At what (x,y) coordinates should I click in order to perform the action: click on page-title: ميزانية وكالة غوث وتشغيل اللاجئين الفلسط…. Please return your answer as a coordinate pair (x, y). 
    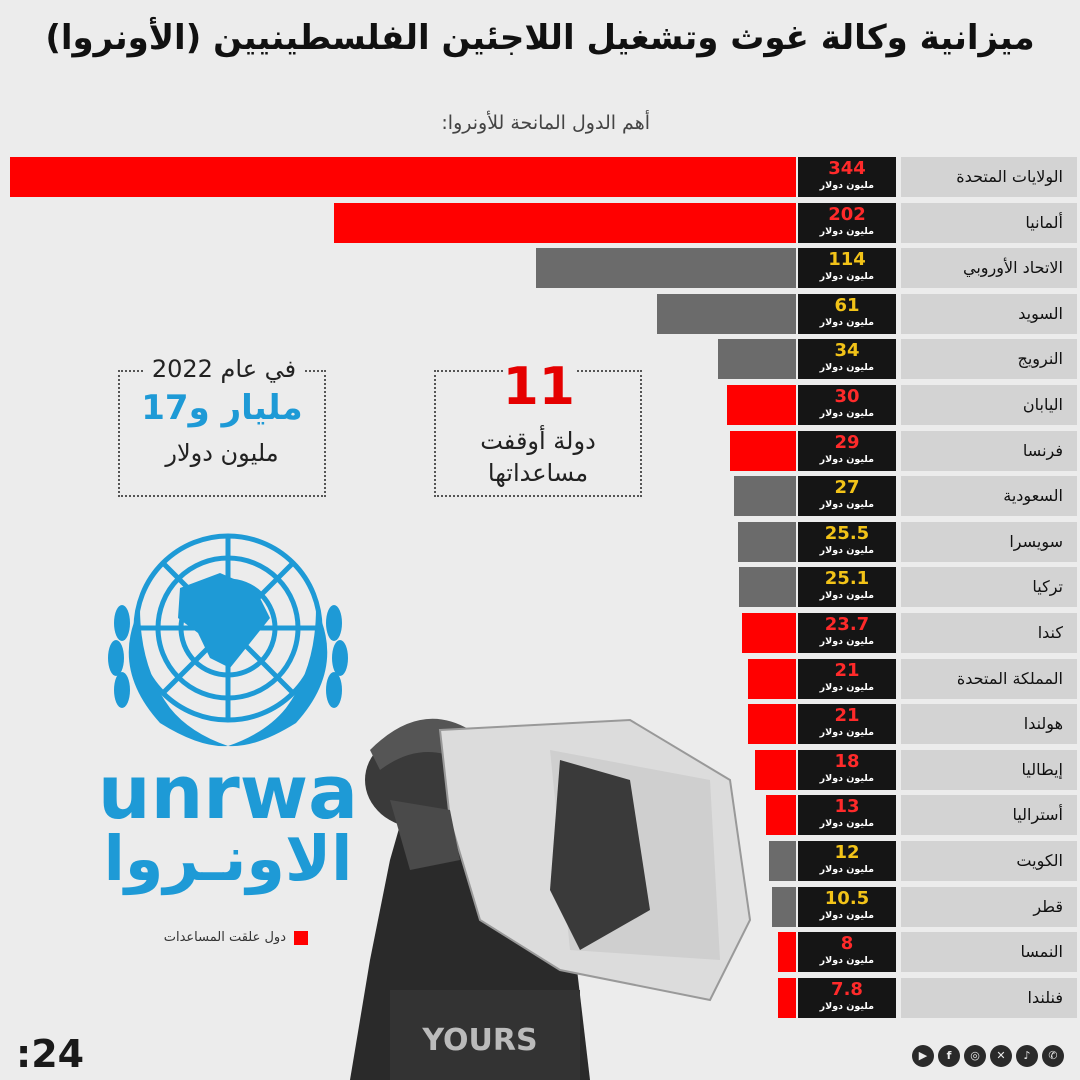
    Looking at the image, I should click on (540, 38).